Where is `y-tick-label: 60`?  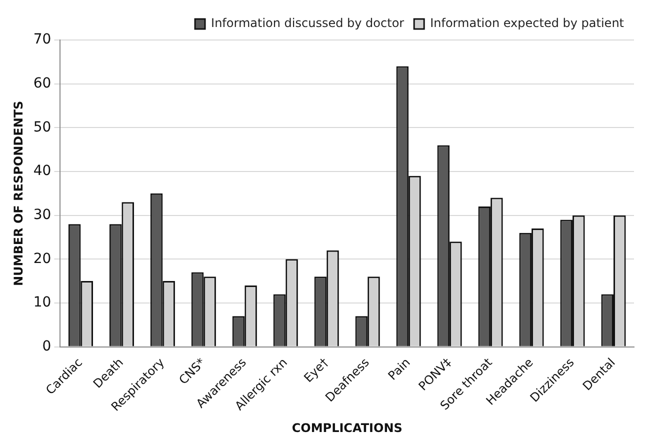 y-tick-label: 60 is located at coordinates (42, 83).